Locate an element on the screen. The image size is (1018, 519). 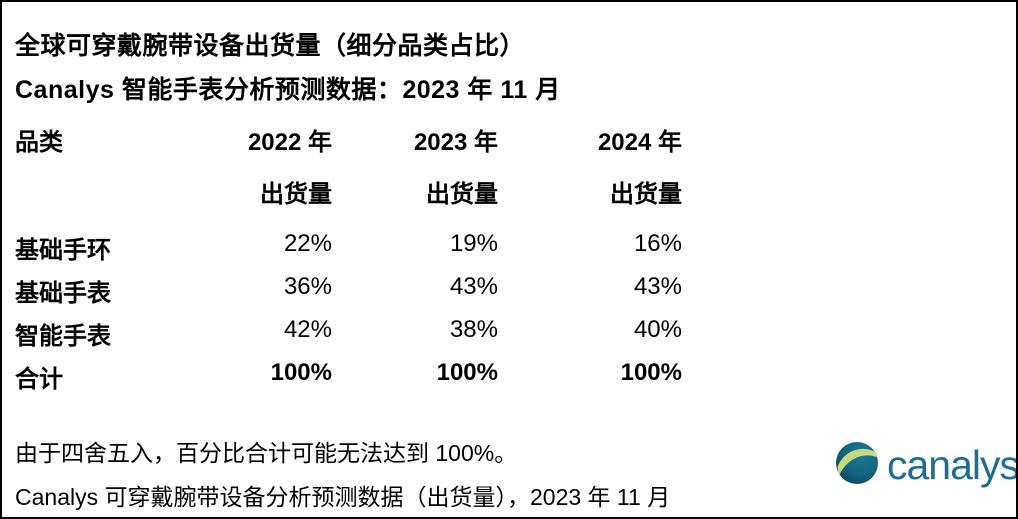
value-basic-watch-2024: 43% is located at coordinates (657, 286).